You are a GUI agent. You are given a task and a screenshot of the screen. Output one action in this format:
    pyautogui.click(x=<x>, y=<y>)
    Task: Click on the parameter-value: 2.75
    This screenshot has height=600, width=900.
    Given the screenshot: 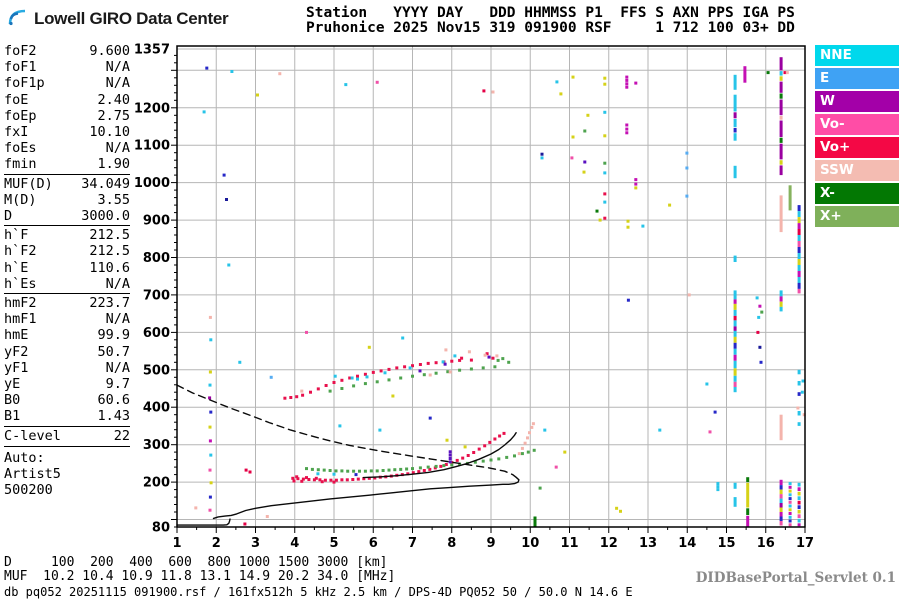 What is the action you would take?
    pyautogui.click(x=113, y=115)
    